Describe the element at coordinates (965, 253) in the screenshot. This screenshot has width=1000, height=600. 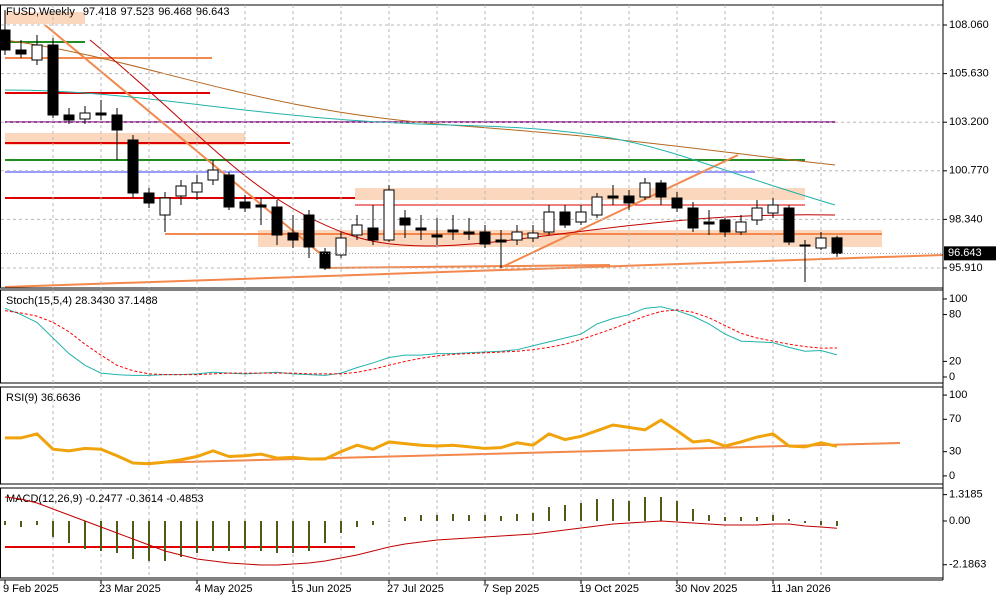
I see `last-price-label: 96.643` at that location.